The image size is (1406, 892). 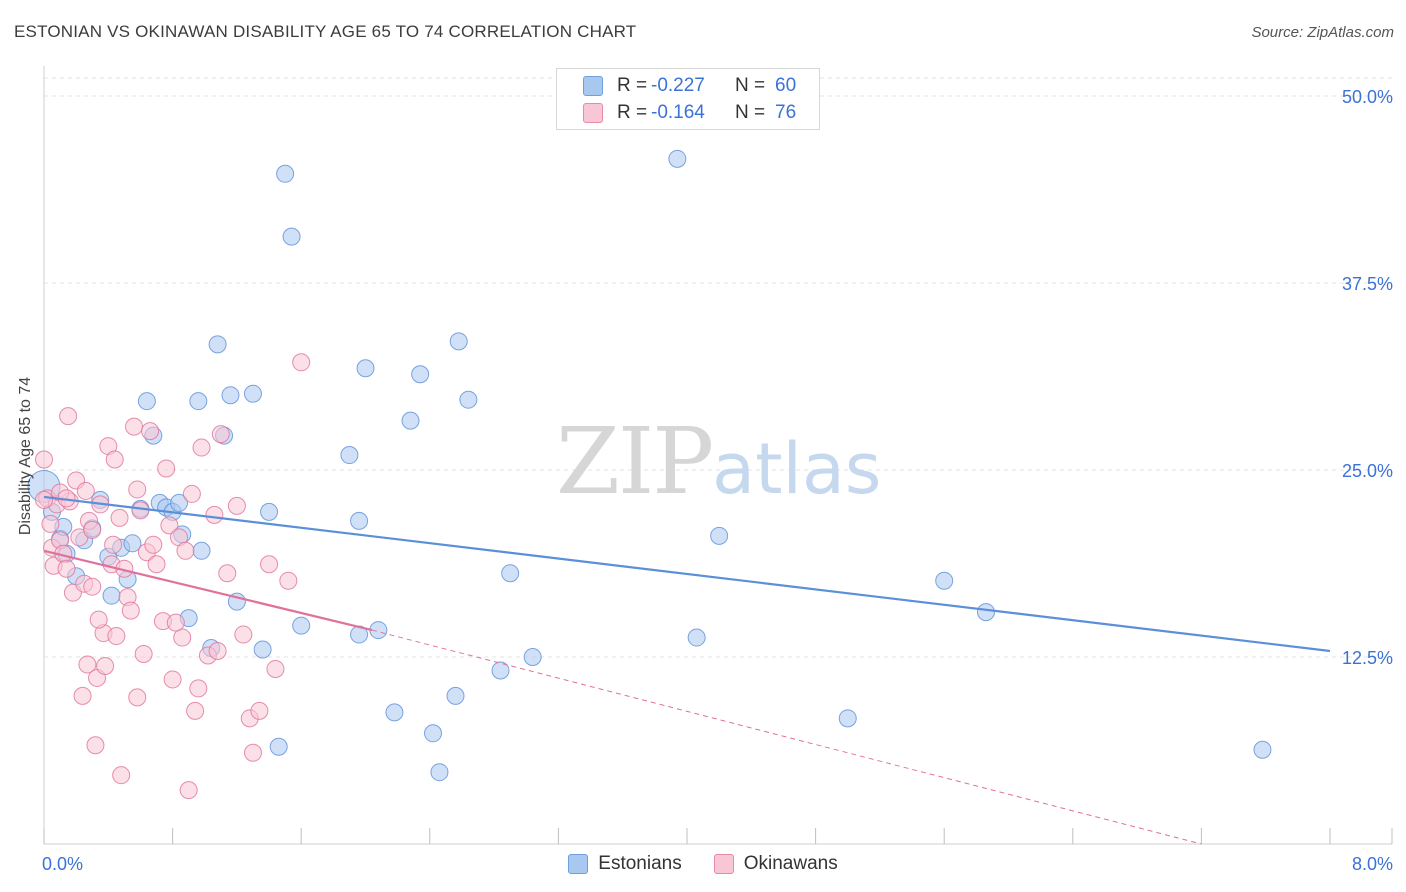 I want to click on legend-swatch-okinawans, so click(x=723, y=864).